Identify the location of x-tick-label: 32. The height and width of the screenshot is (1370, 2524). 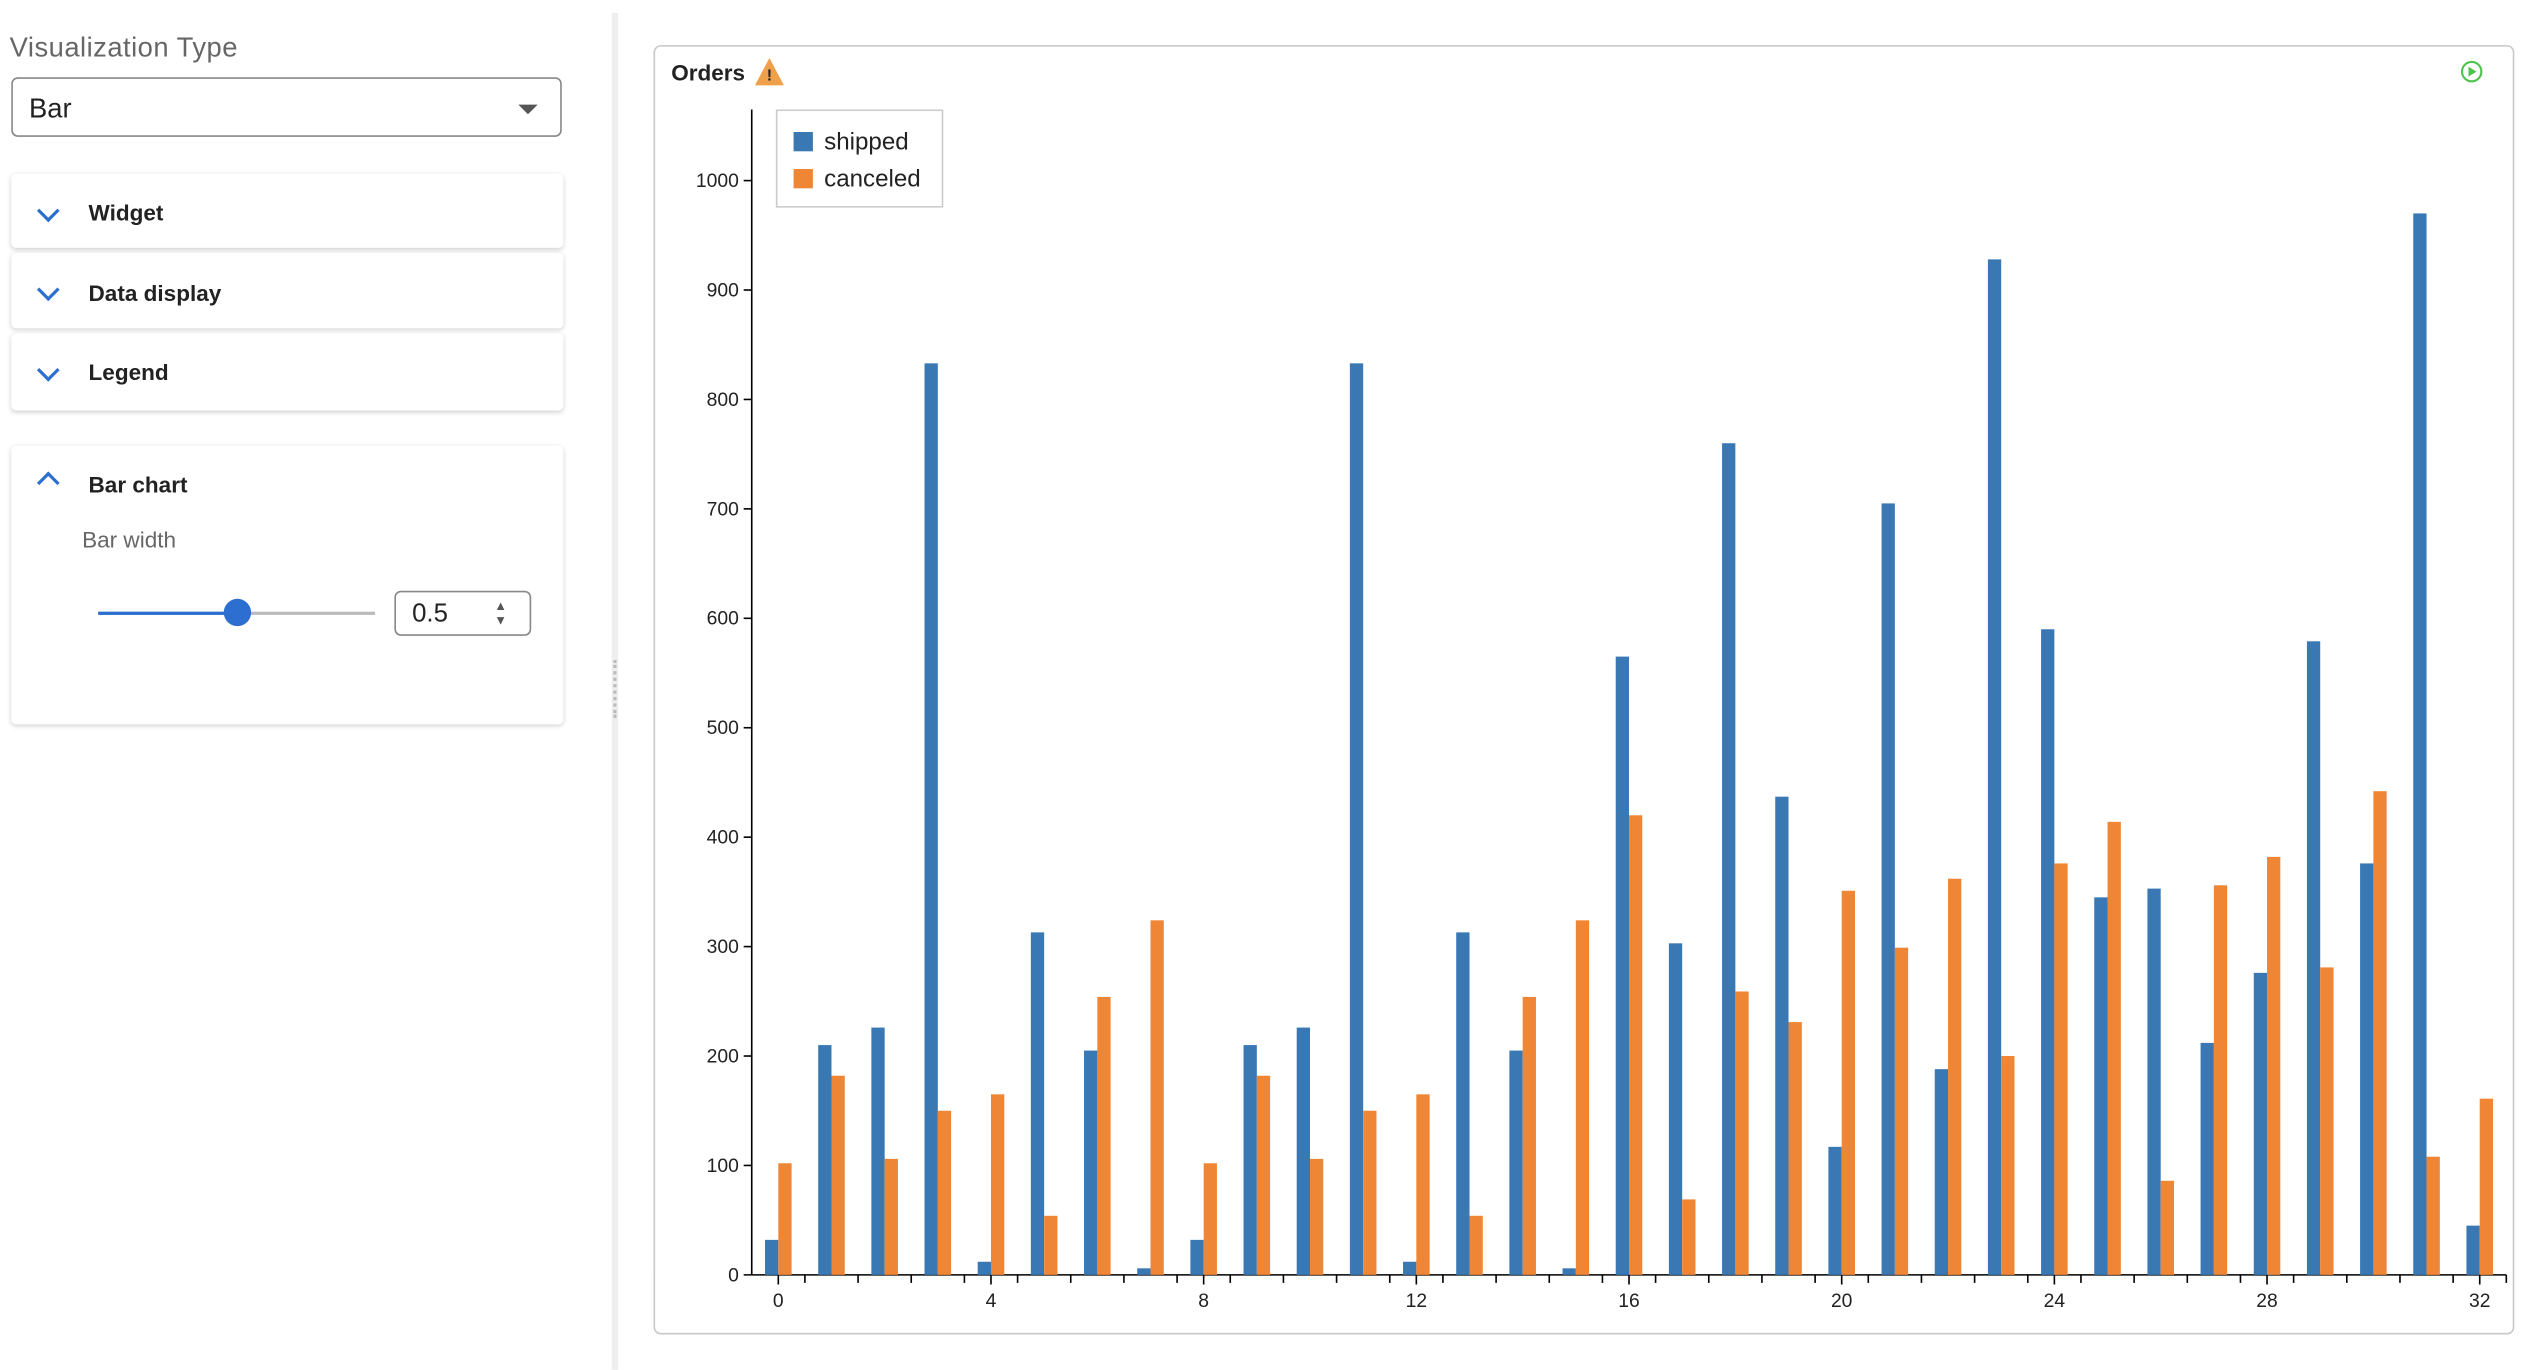
(2479, 1301).